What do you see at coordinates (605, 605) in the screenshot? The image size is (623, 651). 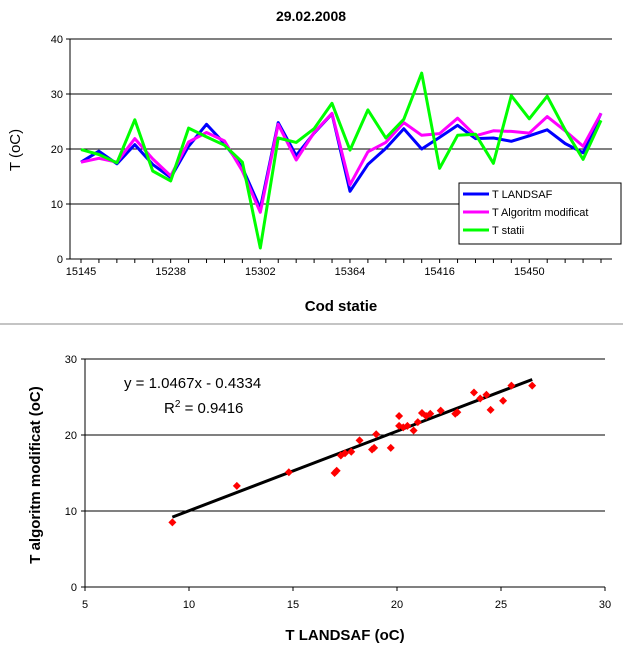 I see `chart2-x-tick-label: 30` at bounding box center [605, 605].